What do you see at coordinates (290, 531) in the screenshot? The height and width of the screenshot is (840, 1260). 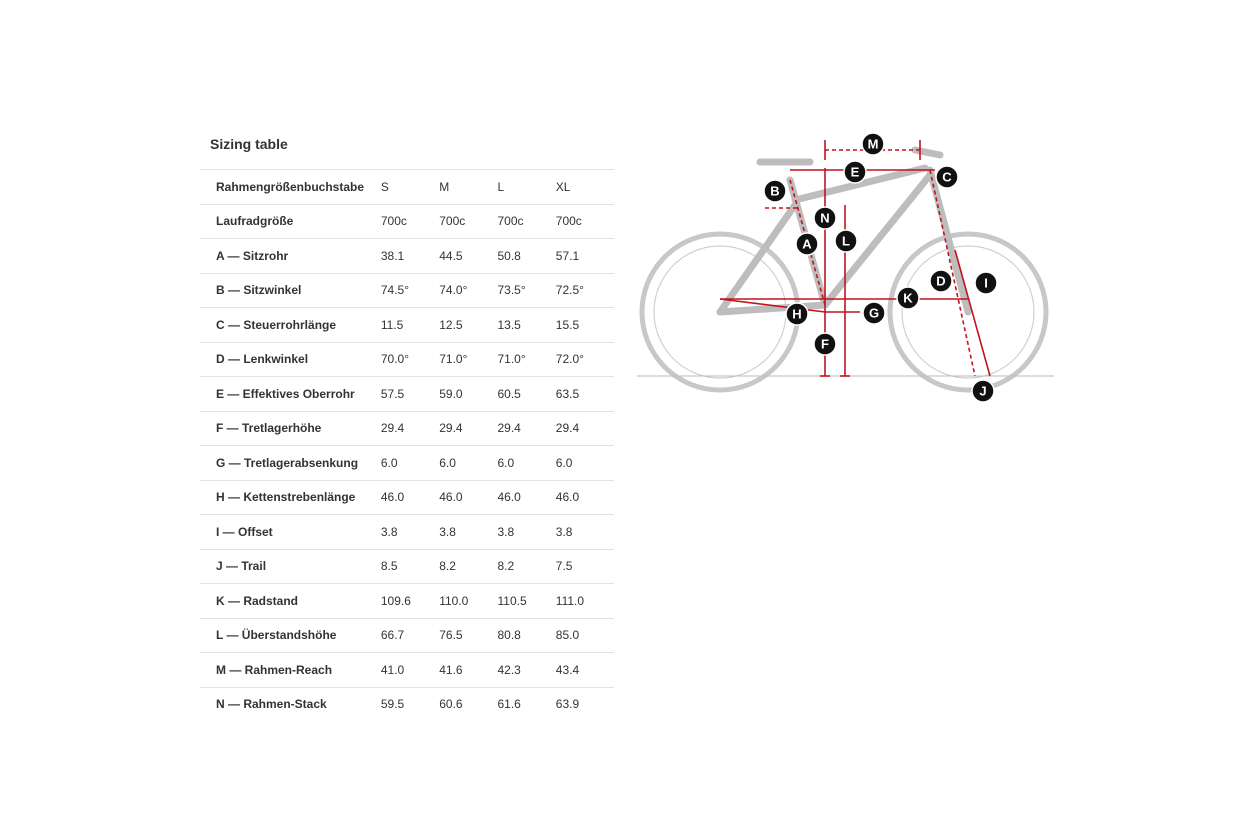 I see `row-label: I — Offset` at bounding box center [290, 531].